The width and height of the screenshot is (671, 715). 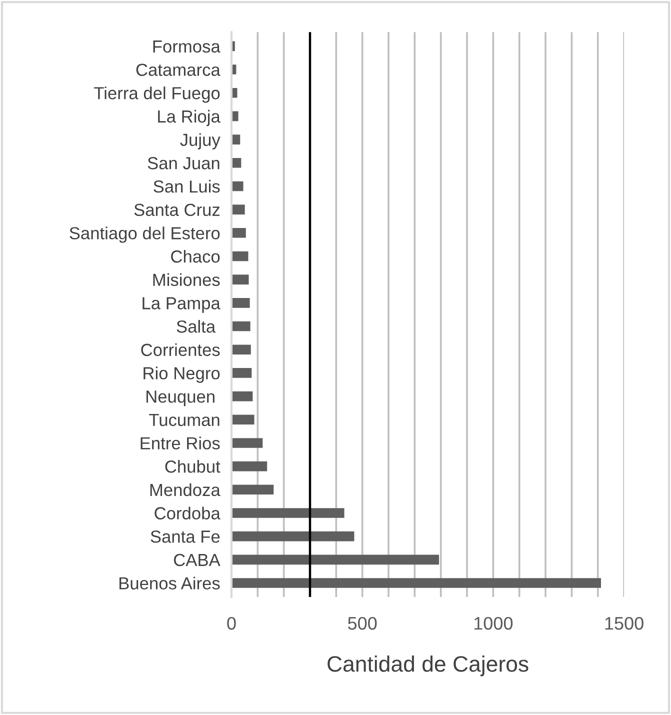 I want to click on y-tick-label: San Juan, so click(x=184, y=163).